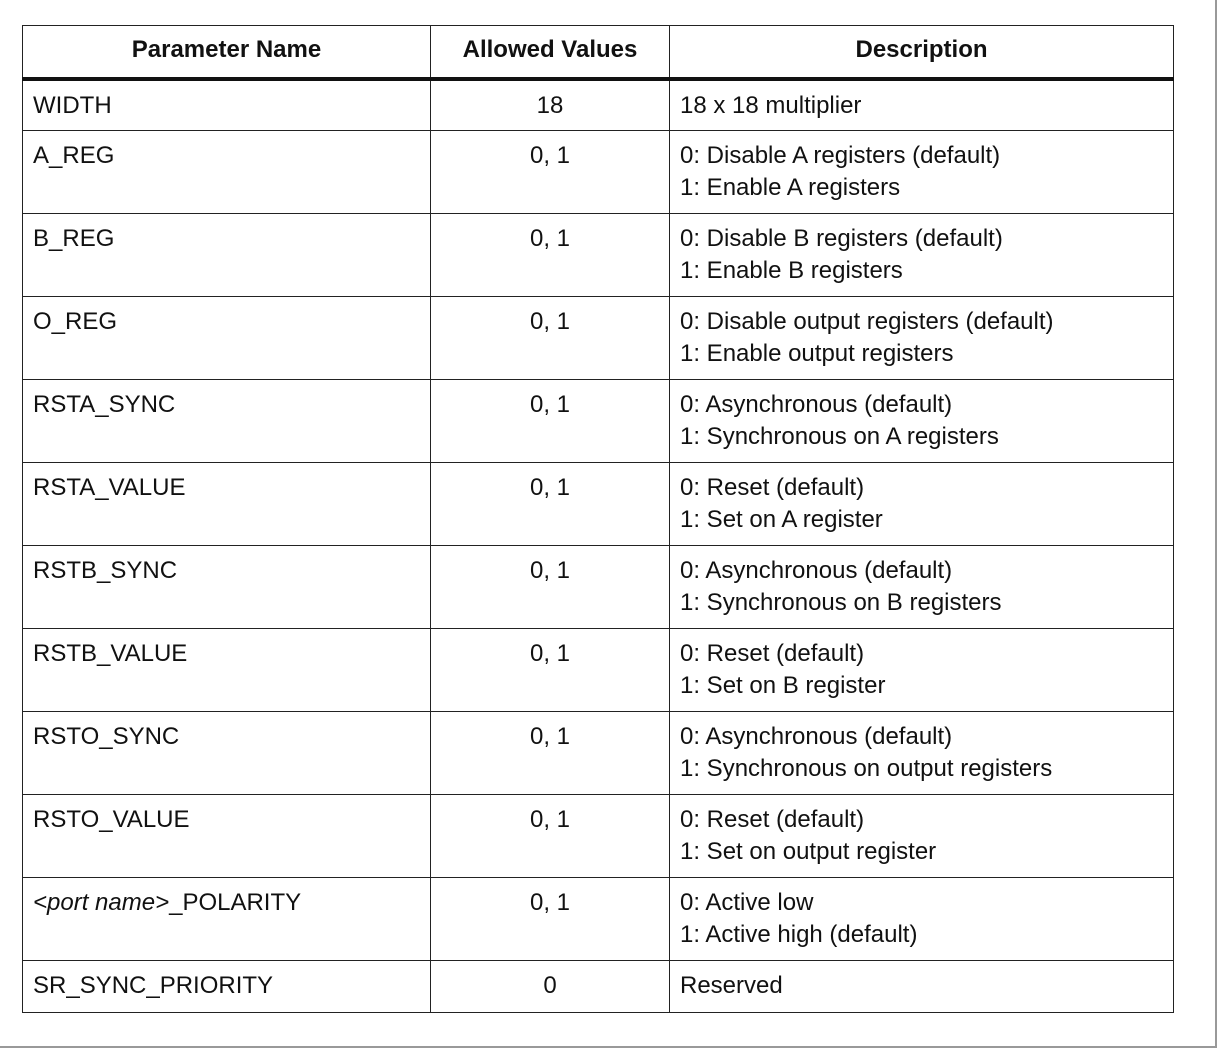 Image resolution: width=1218 pixels, height=1064 pixels. Describe the element at coordinates (921, 670) in the screenshot. I see `description-cell: 0: Reset (default) 1: Set on B register` at that location.